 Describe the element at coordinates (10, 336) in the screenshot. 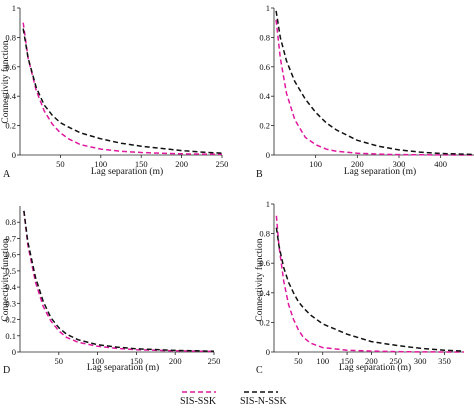

I see `y-tick-label: 0.1` at that location.